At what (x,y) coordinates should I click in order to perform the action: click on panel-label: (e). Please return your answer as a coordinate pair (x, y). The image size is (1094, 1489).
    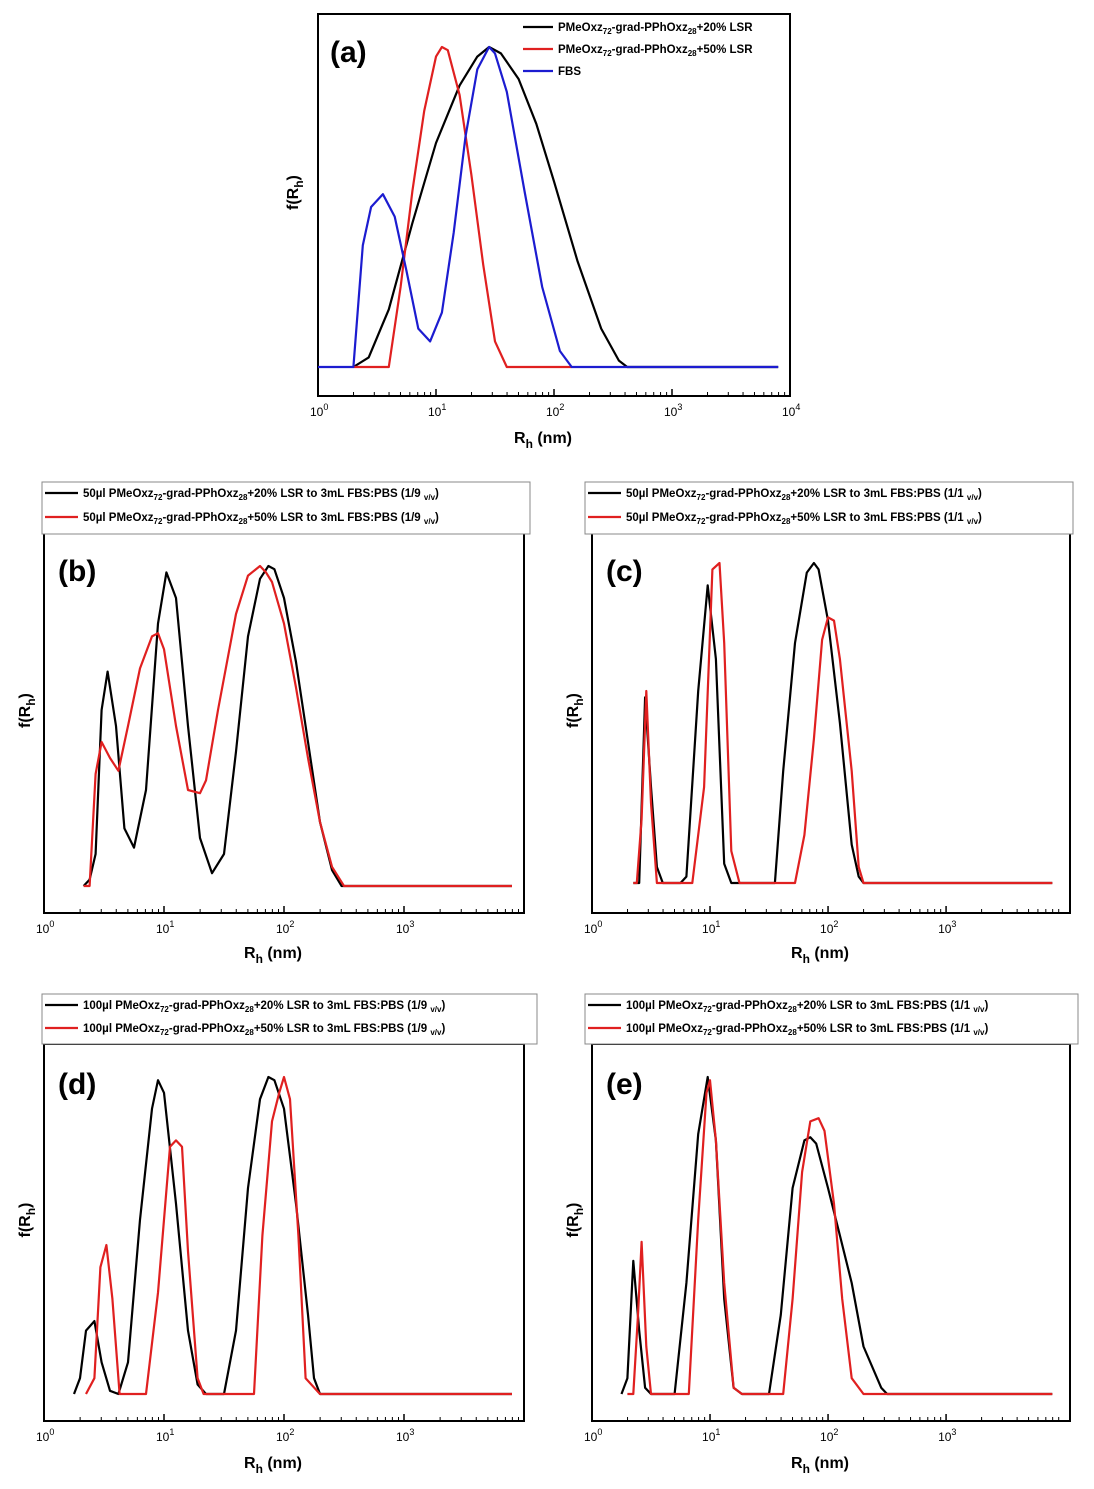
    Looking at the image, I should click on (624, 1084).